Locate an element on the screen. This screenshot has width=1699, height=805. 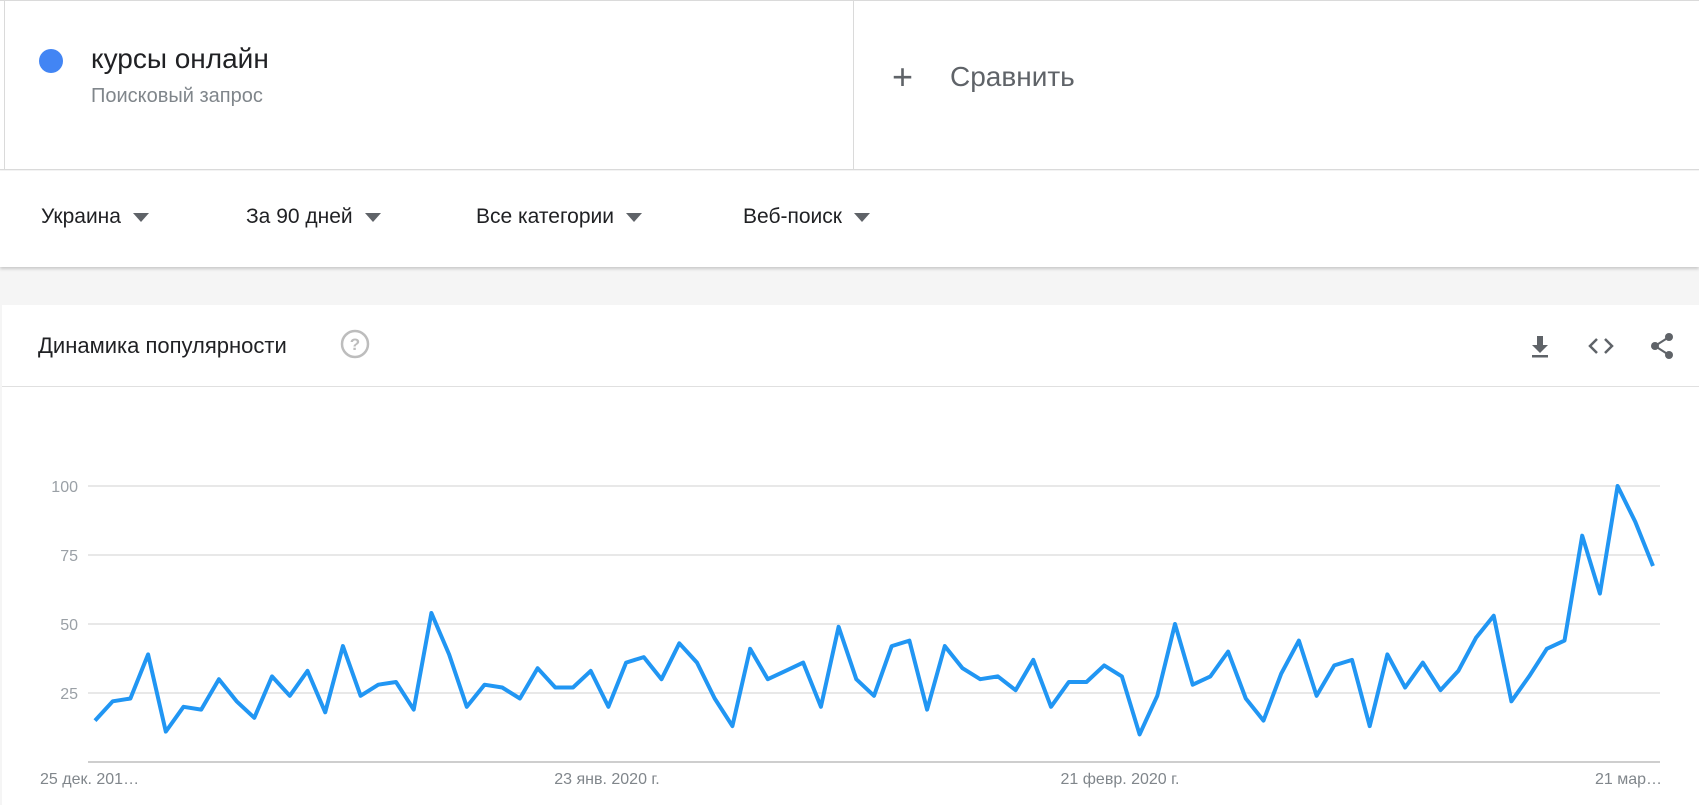
help-icon: ? is located at coordinates (355, 344).